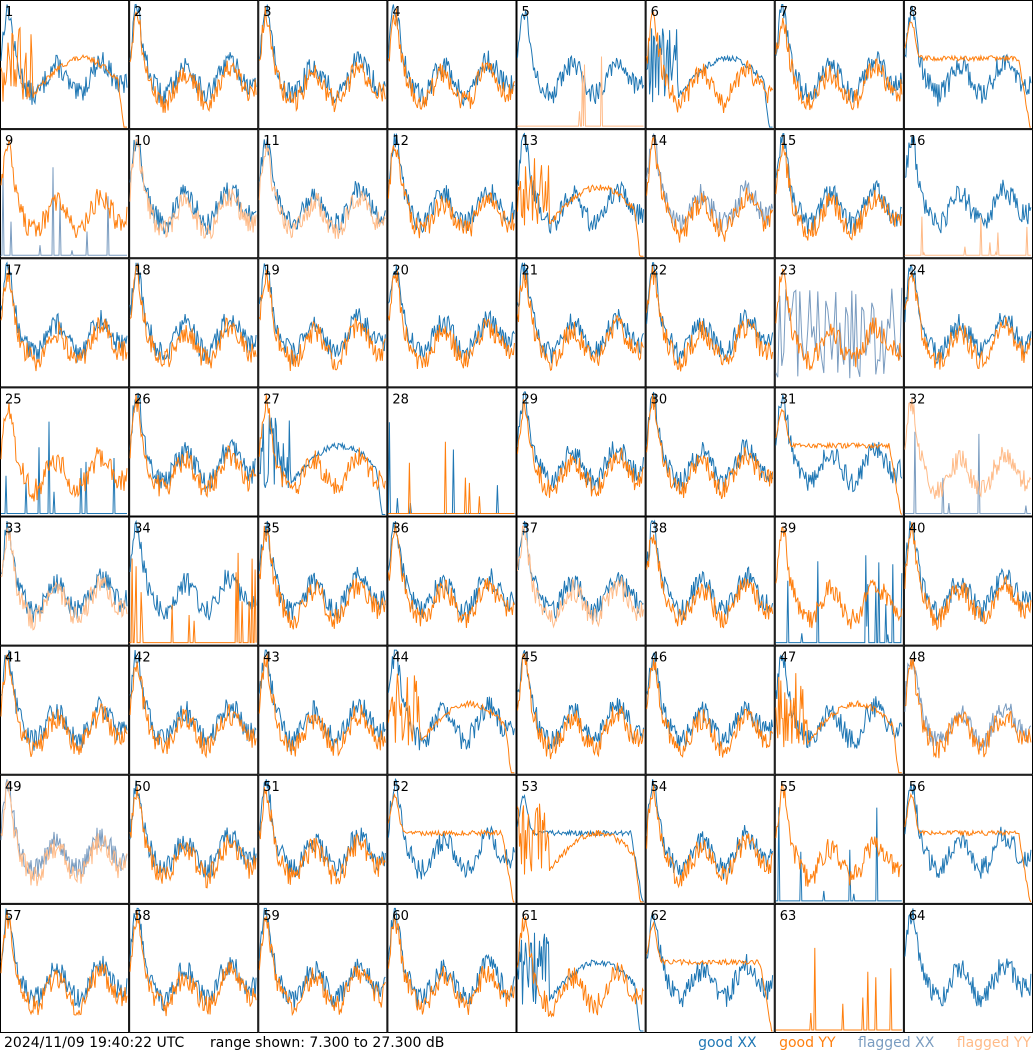 This screenshot has width=1033, height=1053. What do you see at coordinates (322, 705) in the screenshot?
I see `series-43-yy` at bounding box center [322, 705].